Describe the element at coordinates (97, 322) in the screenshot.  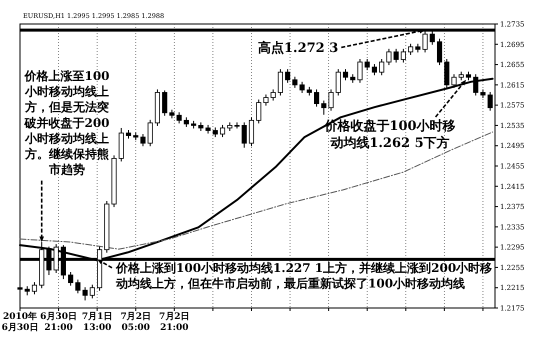
I see `x-tick-label: 7月1日 13:00` at that location.